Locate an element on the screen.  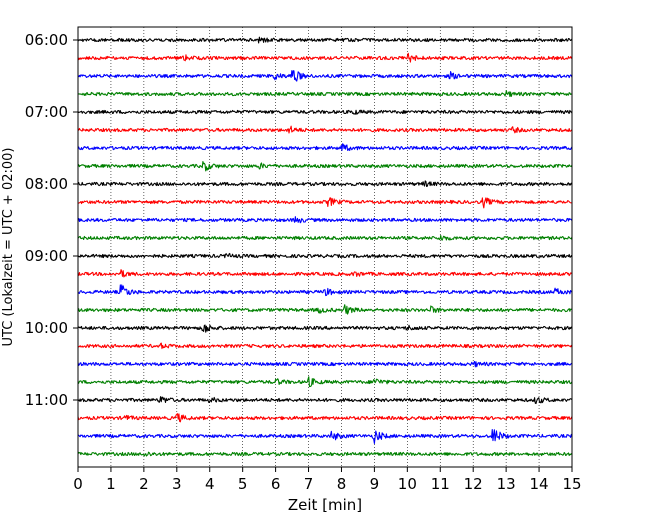
y-tick-label: 07:00 is located at coordinates (46, 112).